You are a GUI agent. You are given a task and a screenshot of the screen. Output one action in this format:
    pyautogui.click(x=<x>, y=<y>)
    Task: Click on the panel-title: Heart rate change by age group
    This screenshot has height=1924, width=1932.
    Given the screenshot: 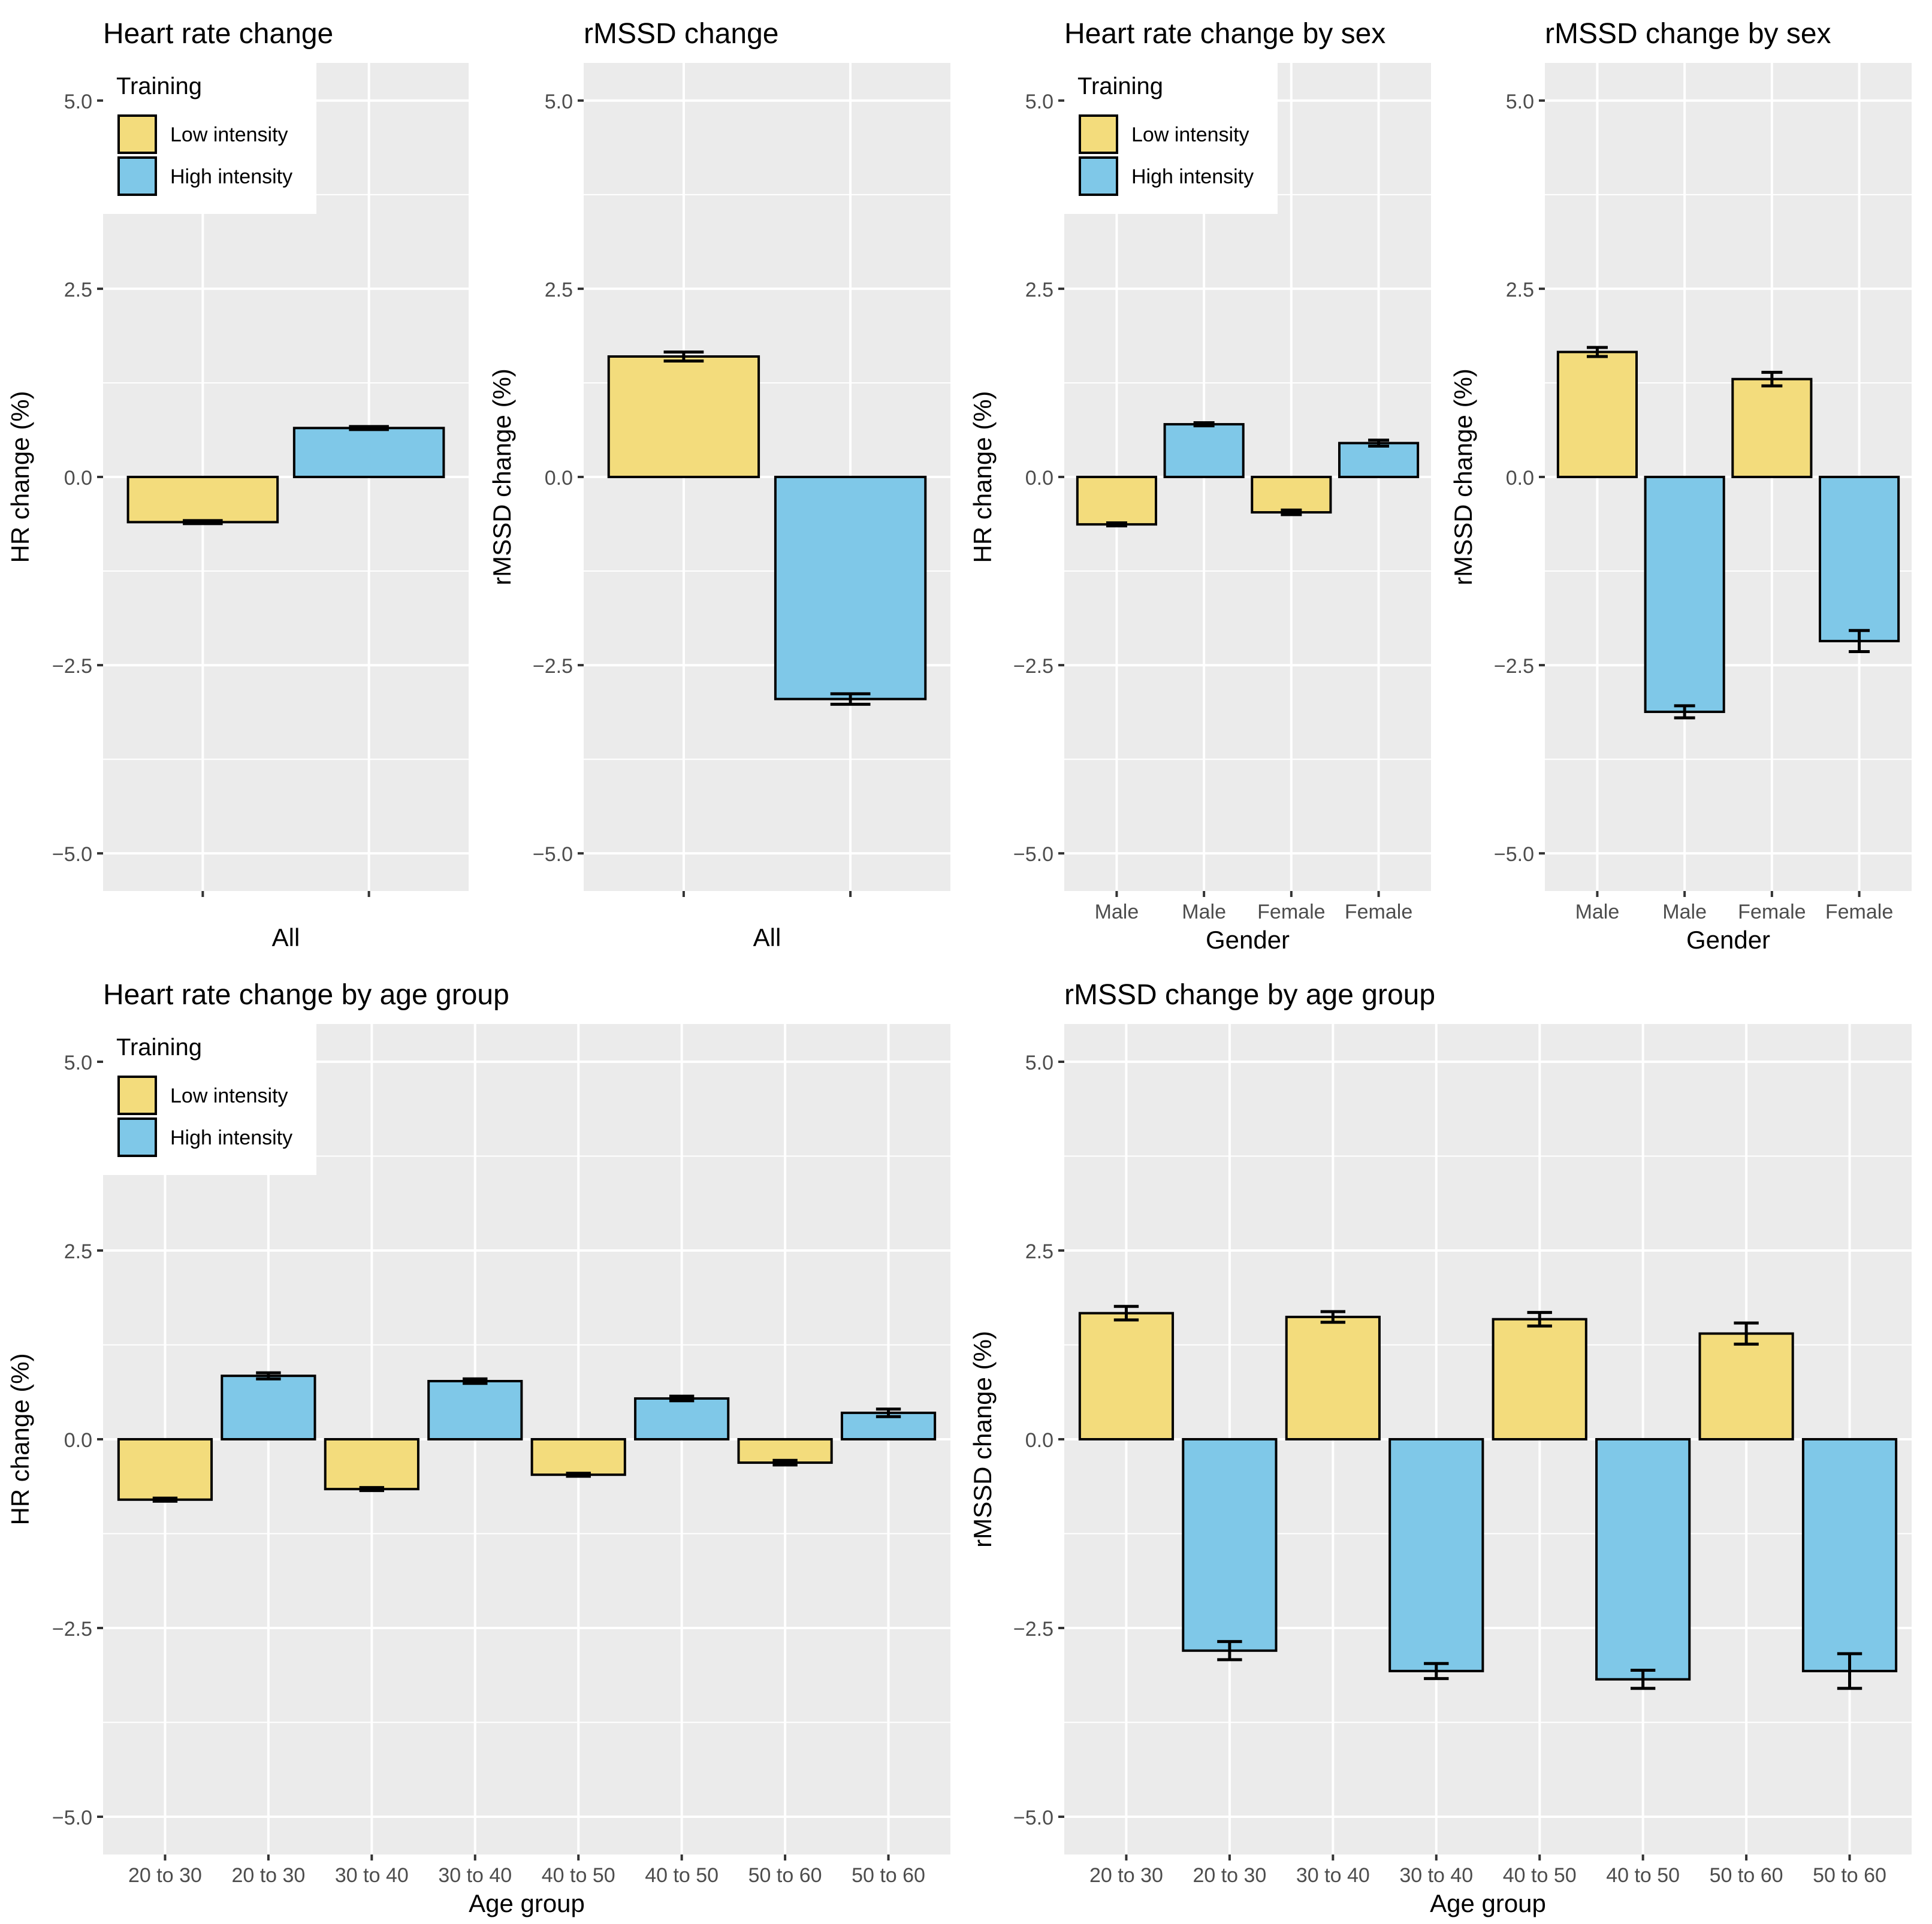 What is the action you would take?
    pyautogui.click(x=306, y=995)
    